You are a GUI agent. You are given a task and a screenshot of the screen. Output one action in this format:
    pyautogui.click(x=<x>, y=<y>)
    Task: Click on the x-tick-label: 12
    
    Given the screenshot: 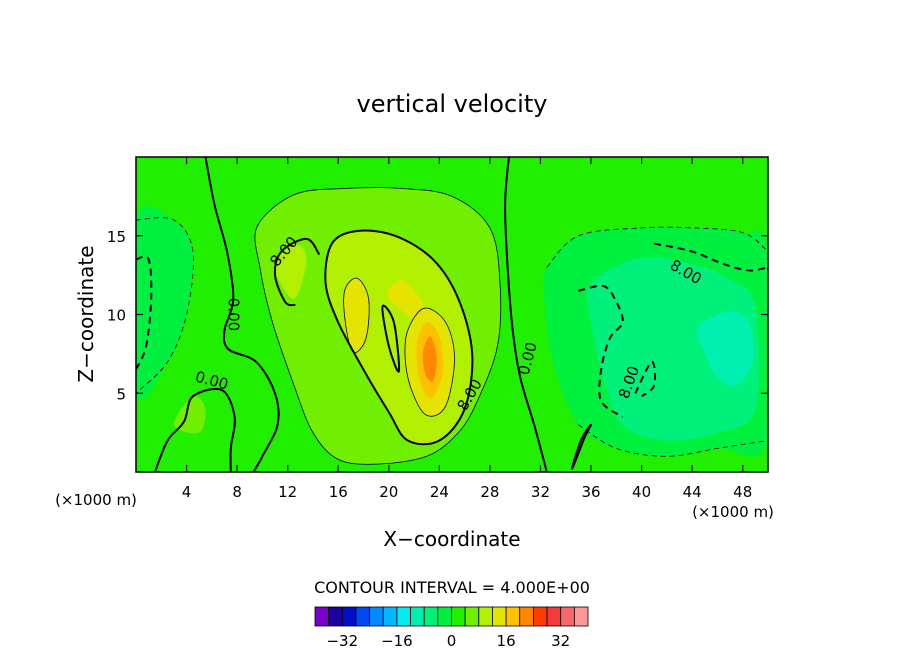 What is the action you would take?
    pyautogui.click(x=287, y=492)
    